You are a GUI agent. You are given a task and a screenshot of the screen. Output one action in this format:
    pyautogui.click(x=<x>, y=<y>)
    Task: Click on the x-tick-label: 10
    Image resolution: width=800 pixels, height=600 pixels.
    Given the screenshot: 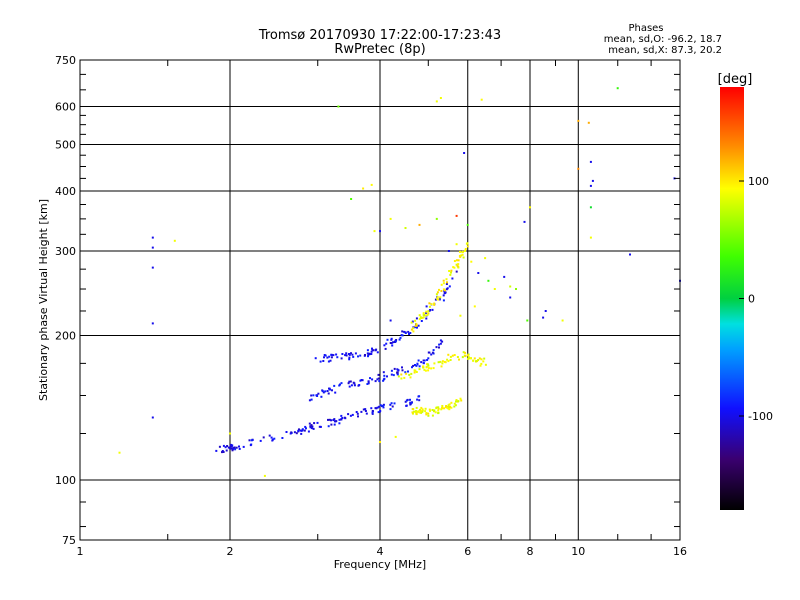 What is the action you would take?
    pyautogui.click(x=578, y=551)
    